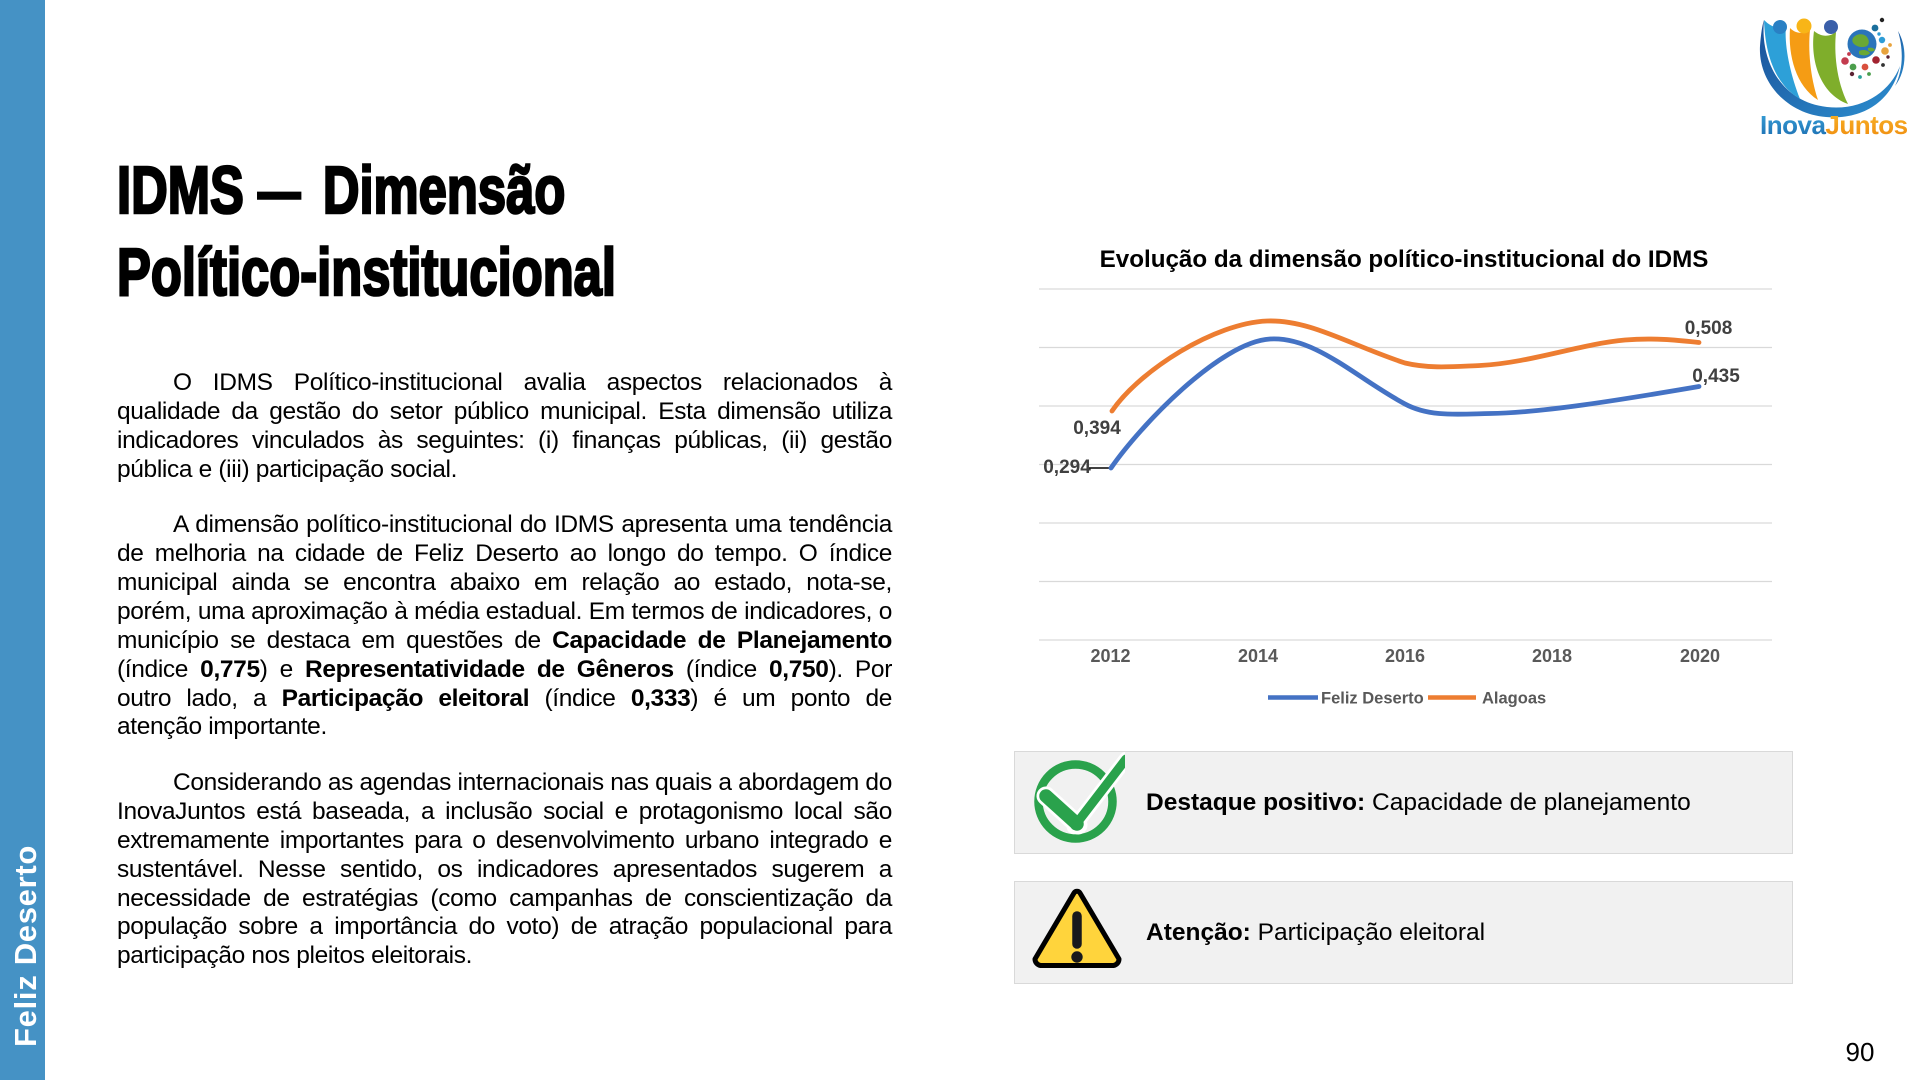  Describe the element at coordinates (1834, 125) in the screenshot. I see `svg-text: InovaJuntos` at that location.